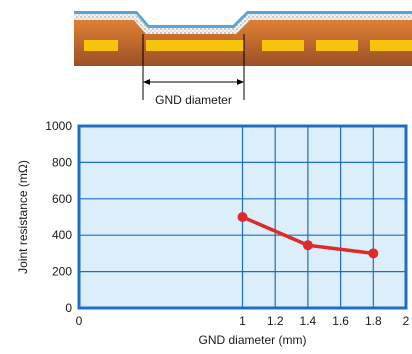 The image size is (412, 354). I want to click on coating-layer, so click(243, 23).